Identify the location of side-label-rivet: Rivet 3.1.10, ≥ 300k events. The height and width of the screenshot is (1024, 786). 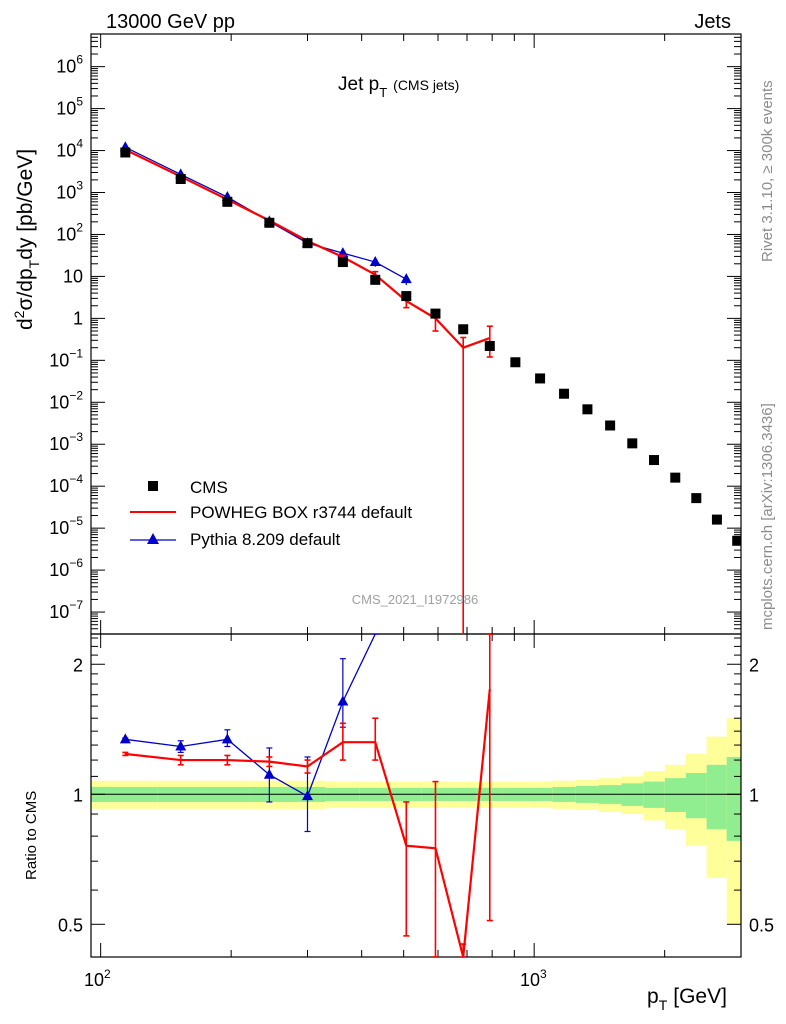
(767, 171).